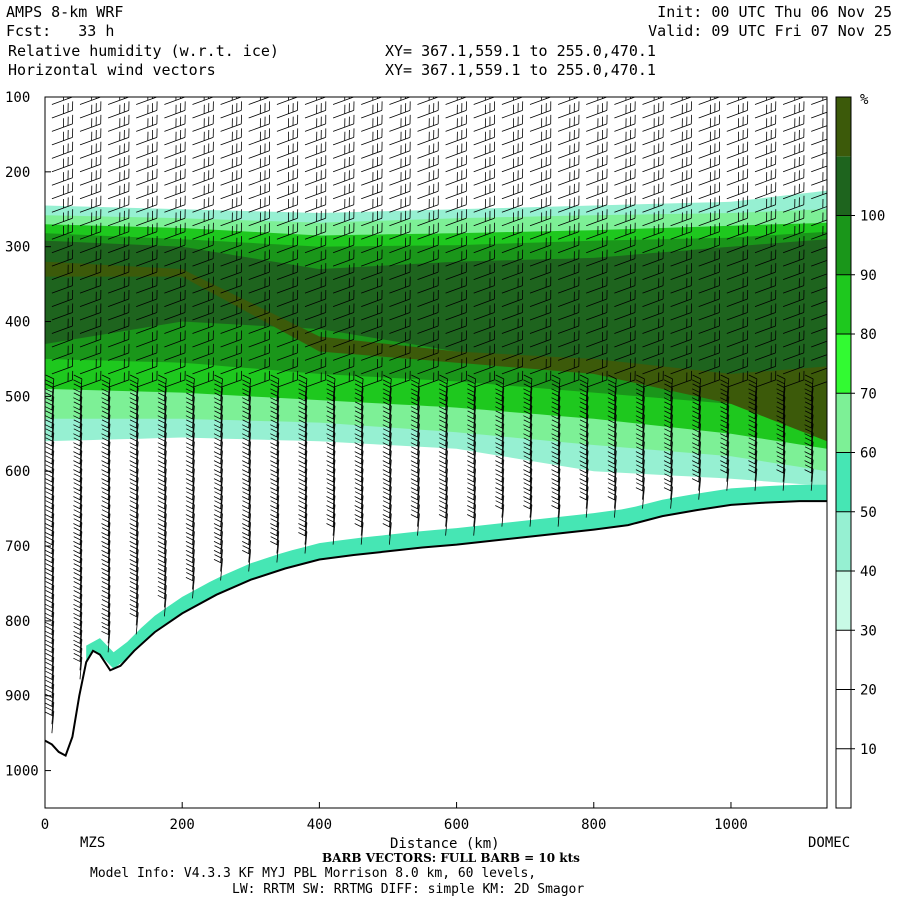 The width and height of the screenshot is (900, 900). Describe the element at coordinates (445, 844) in the screenshot. I see `x-axis-title: Distance (km)` at that location.